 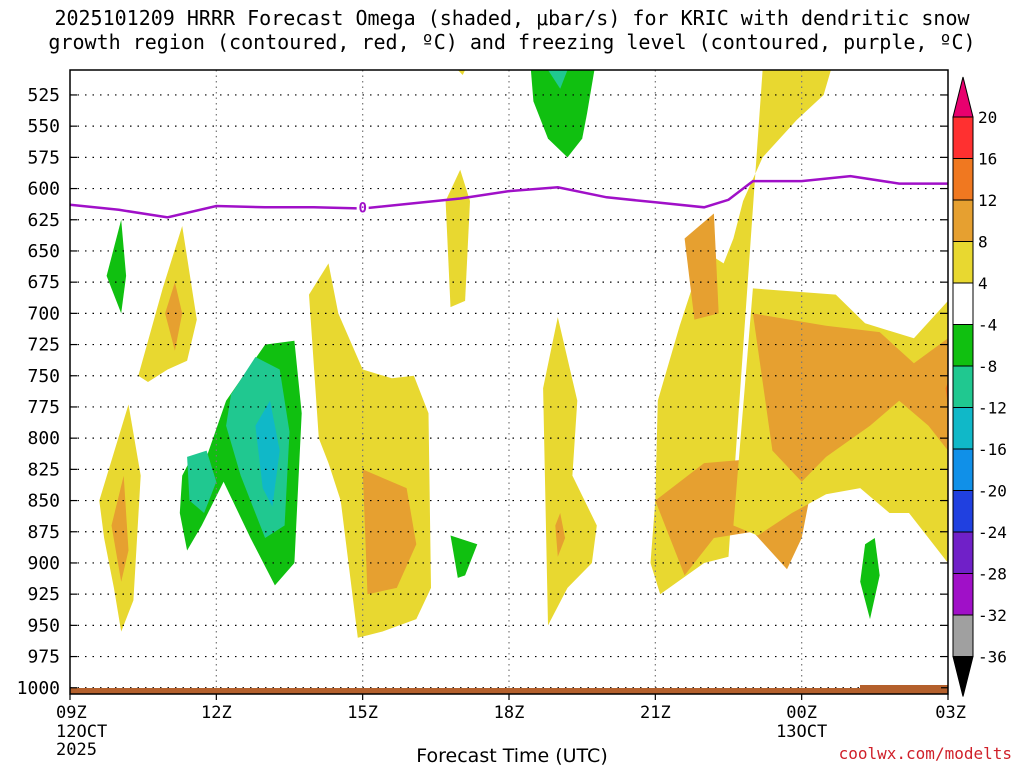 I want to click on colorbar-label: -12, so click(x=992, y=408).